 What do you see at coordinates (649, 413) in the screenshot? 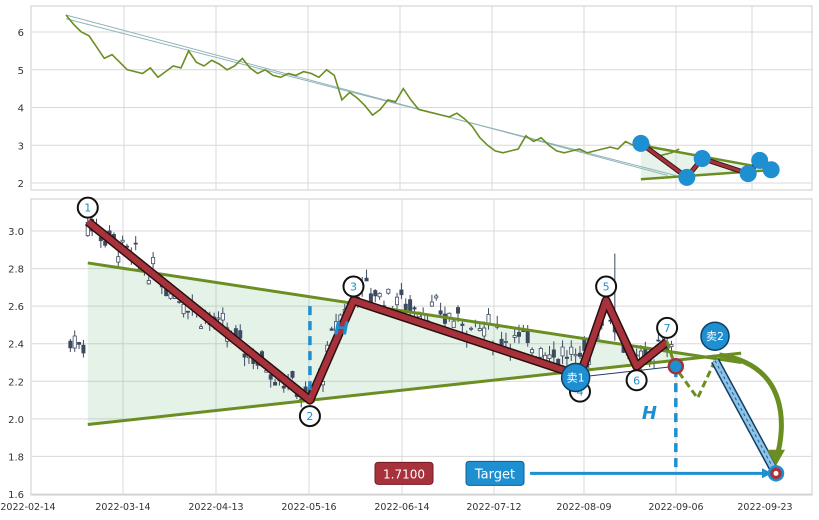
I see `projection-height-label: H` at bounding box center [649, 413].